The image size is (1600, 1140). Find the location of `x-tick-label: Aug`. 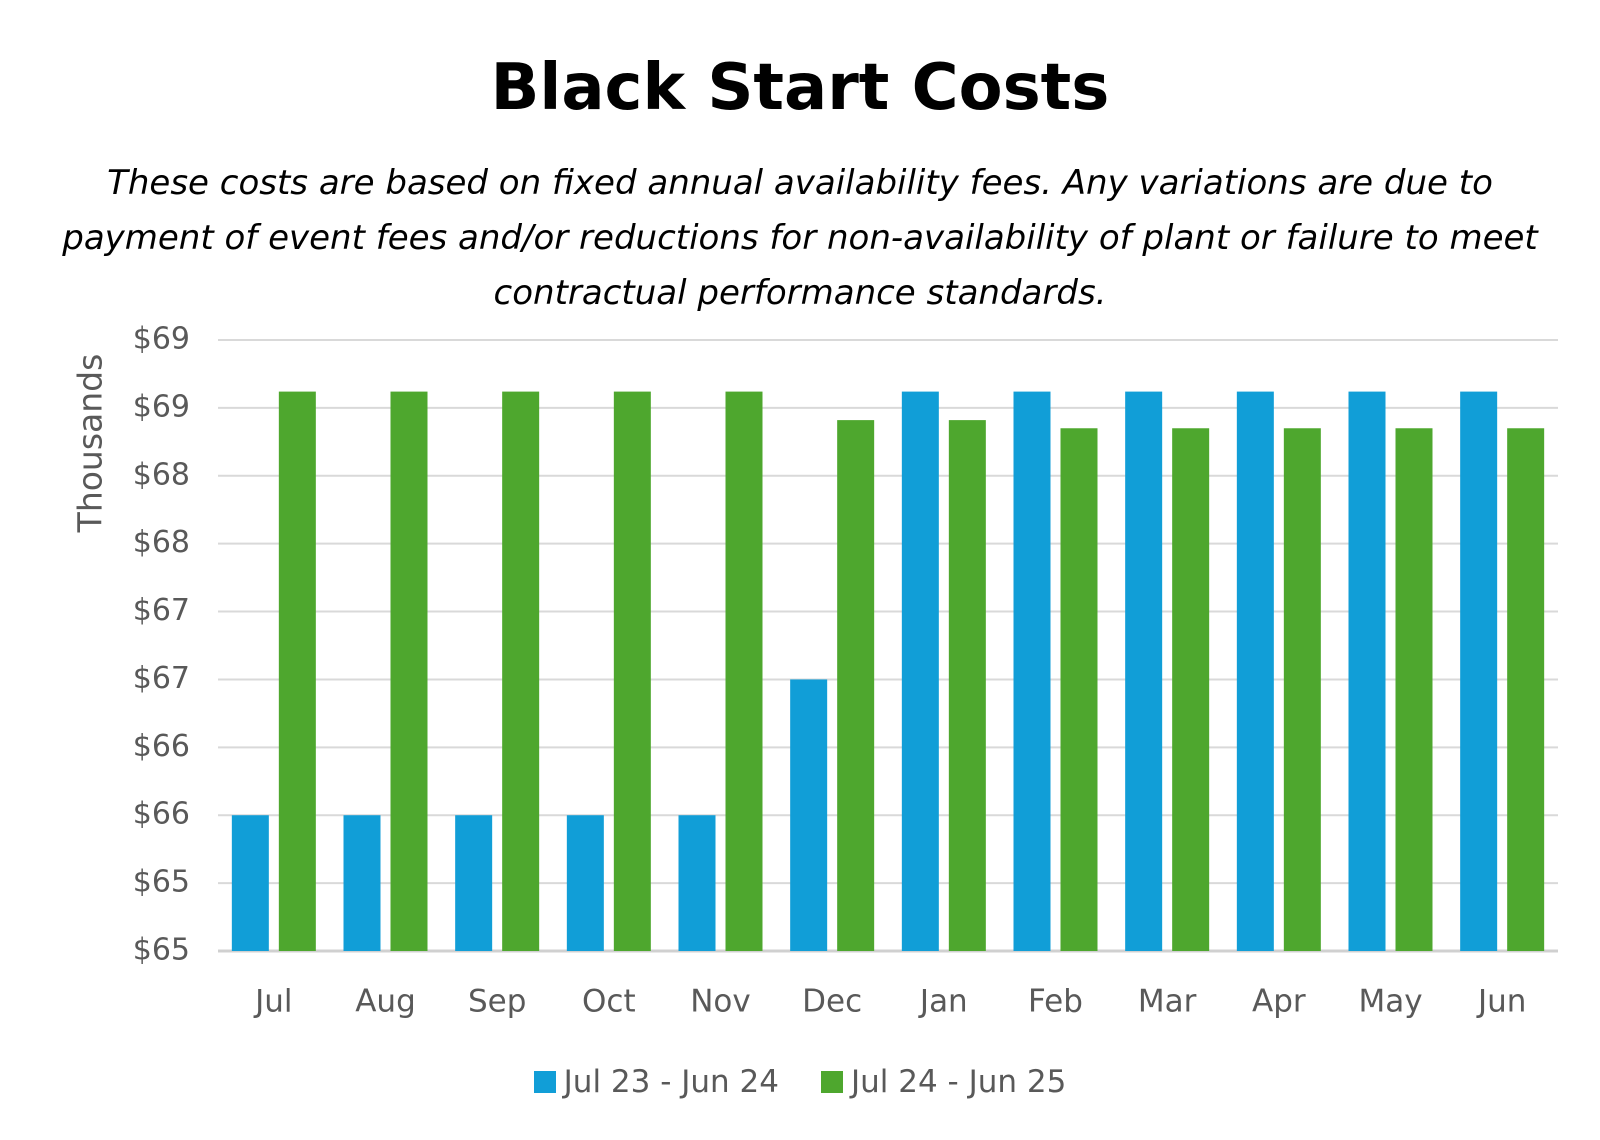

x-tick-label: Aug is located at coordinates (385, 1002).